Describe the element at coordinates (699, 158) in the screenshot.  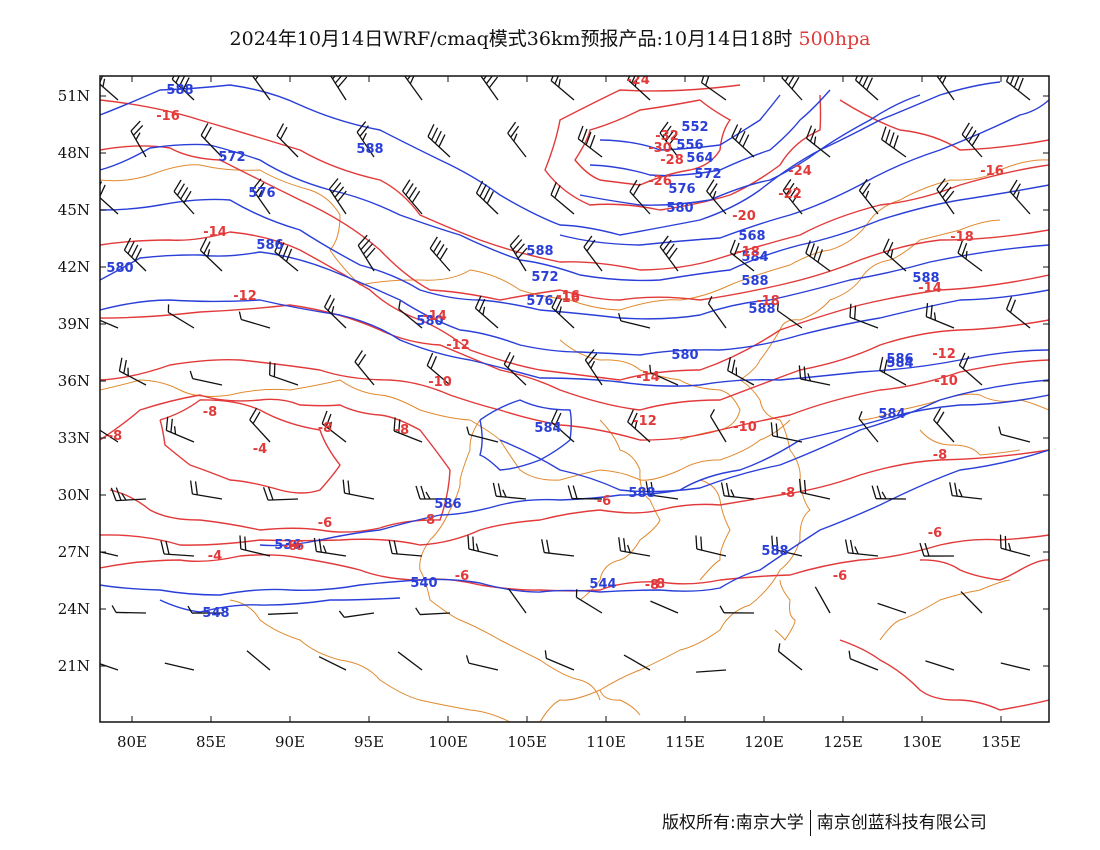
I see `height-label: 564` at that location.